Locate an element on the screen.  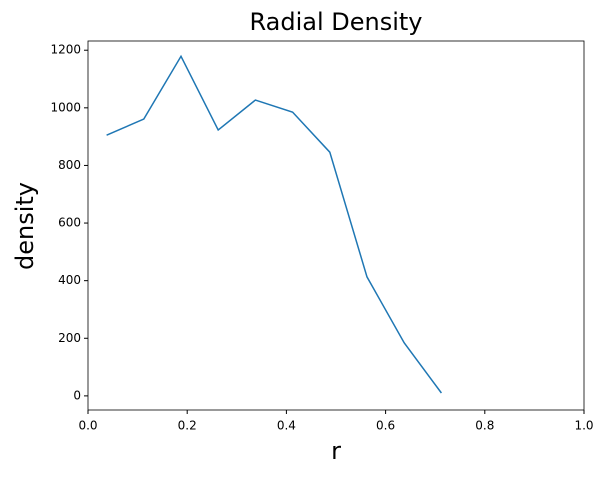
y-tick-label: 600 is located at coordinates (69, 223).